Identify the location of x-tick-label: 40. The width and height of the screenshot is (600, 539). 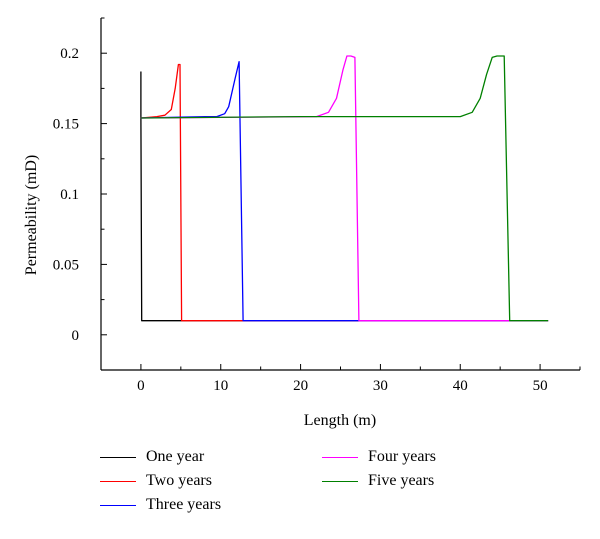
(460, 386).